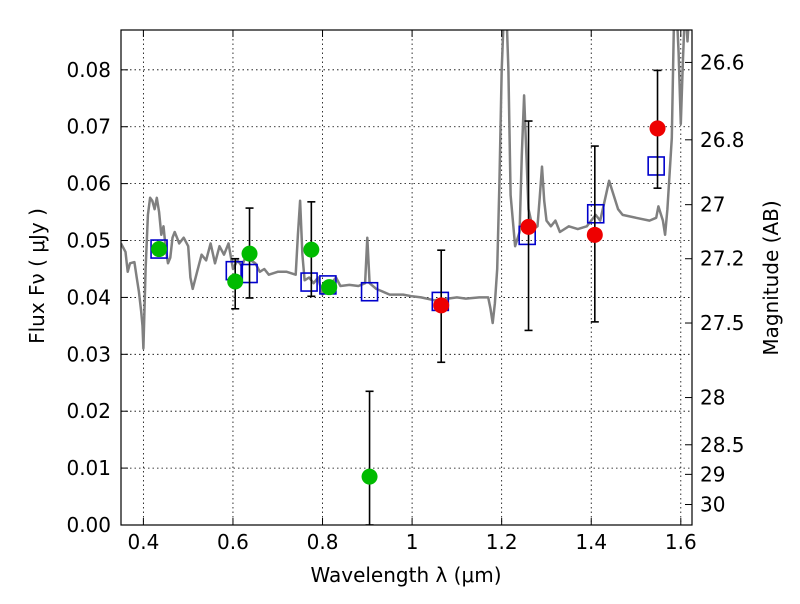  I want to click on magnitude-tick-label: 30, so click(712, 505).